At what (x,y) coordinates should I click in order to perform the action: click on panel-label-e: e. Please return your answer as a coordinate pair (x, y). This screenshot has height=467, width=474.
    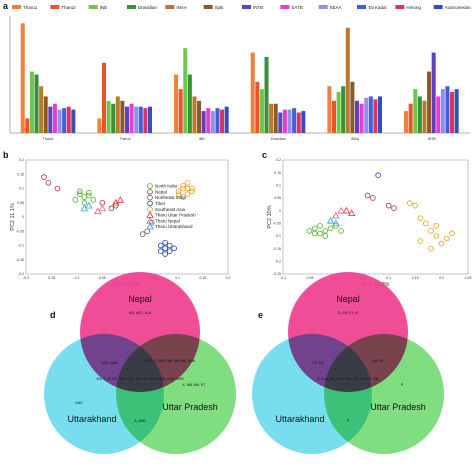
    Looking at the image, I should click on (260, 315).